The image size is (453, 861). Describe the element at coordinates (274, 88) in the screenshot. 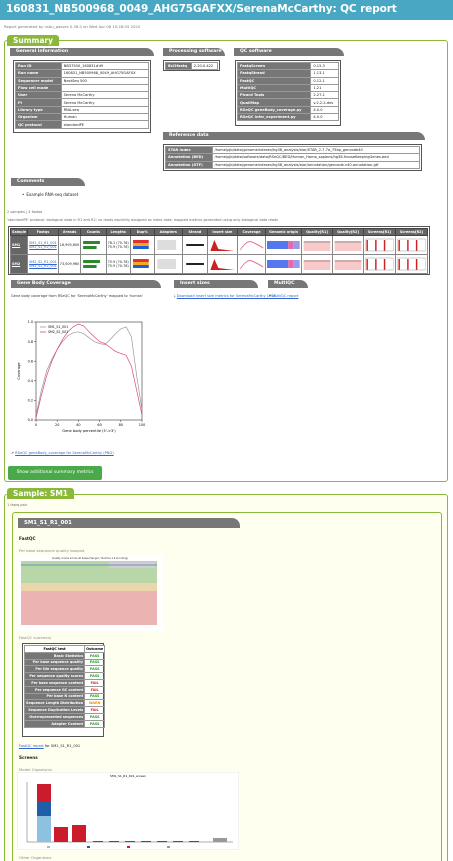

I see `kv-key: MultiQC` at that location.